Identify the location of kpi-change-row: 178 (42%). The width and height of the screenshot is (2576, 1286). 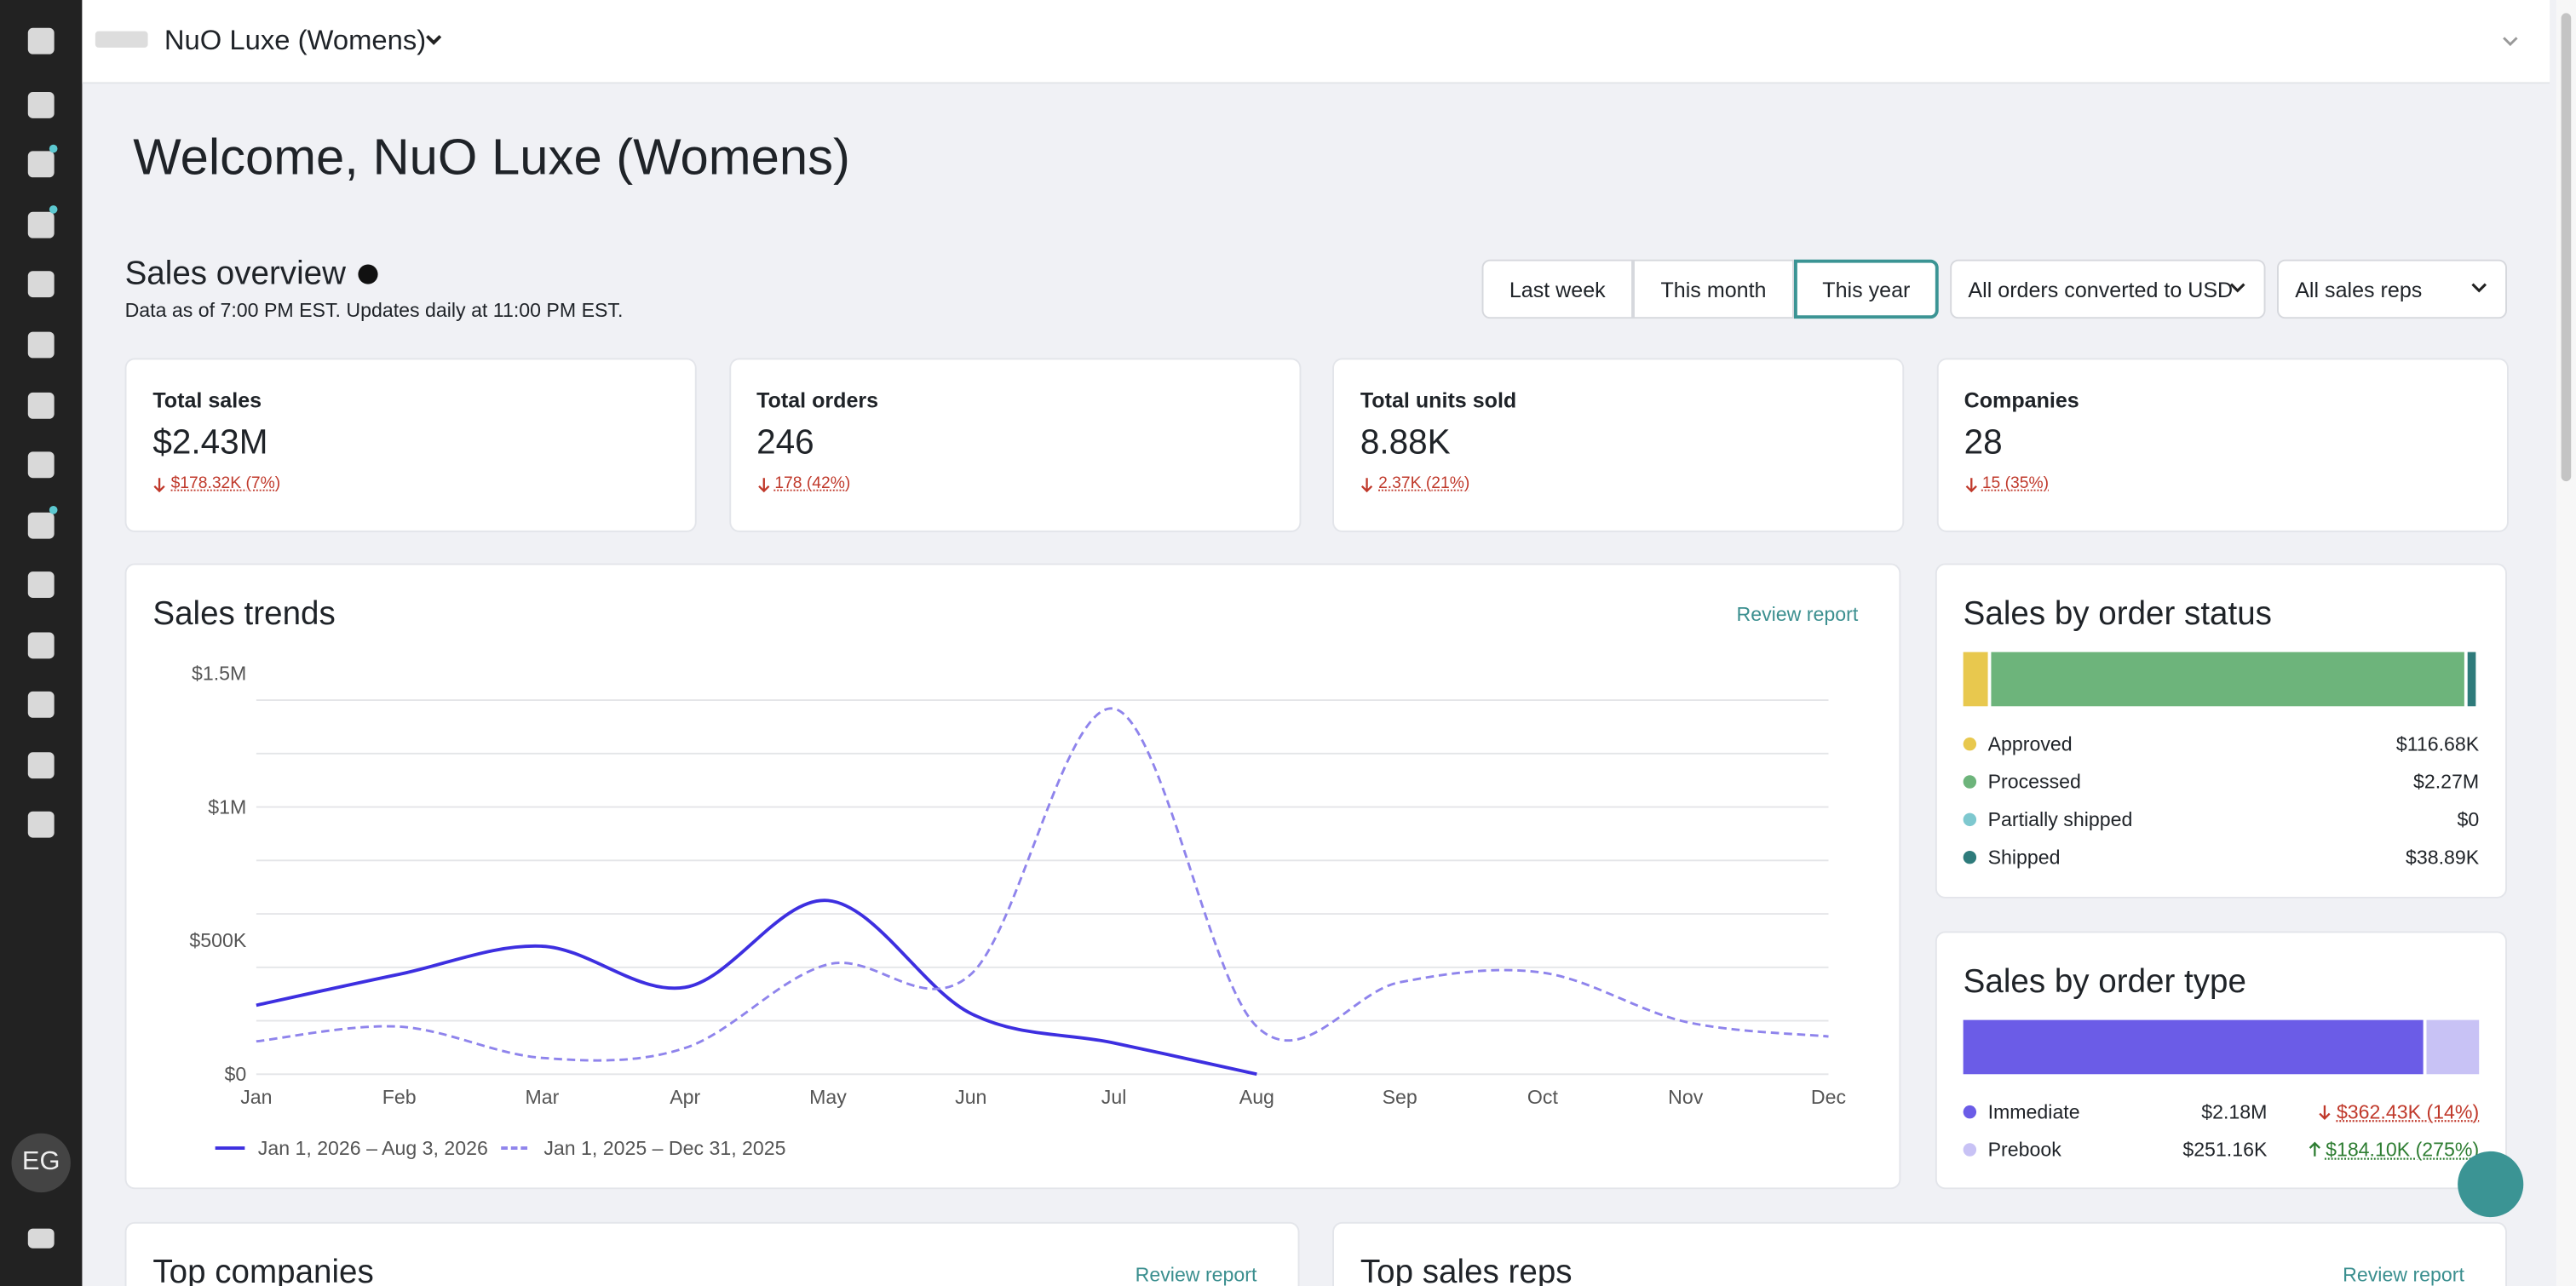
(804, 484).